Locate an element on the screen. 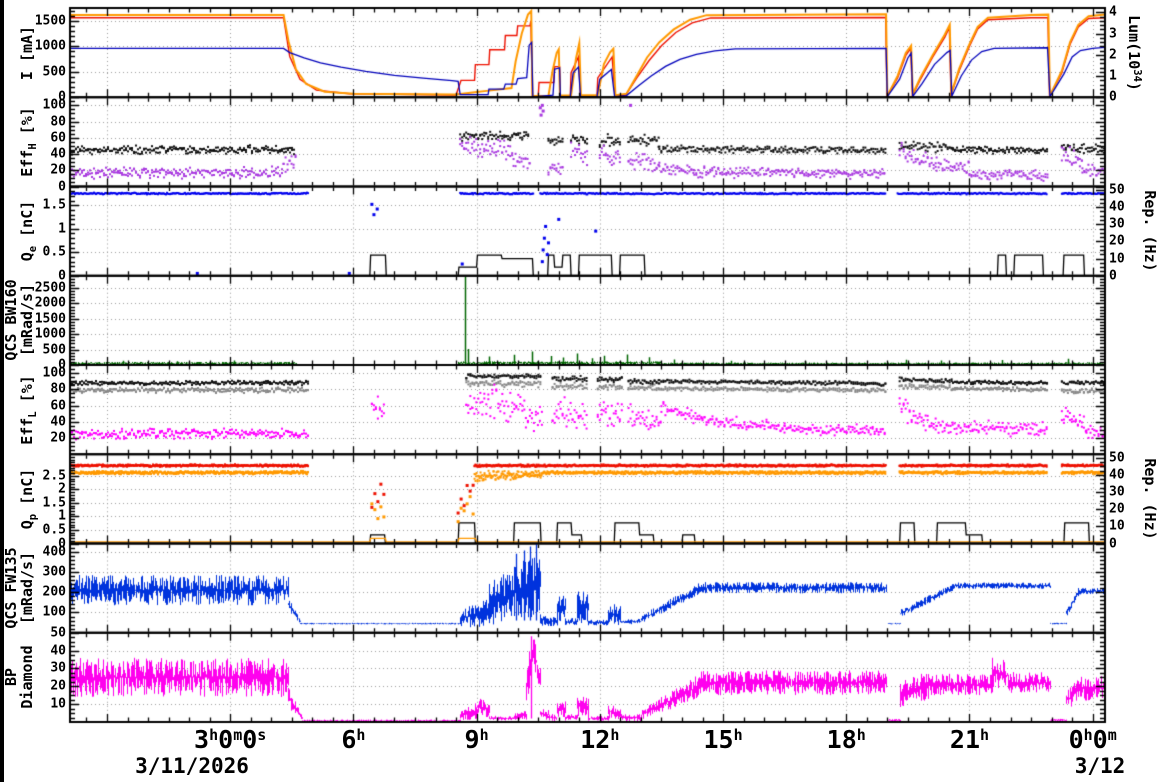 This screenshot has height=782, width=1172. charge-electron-ytick-0: 0 is located at coordinates (62, 276).